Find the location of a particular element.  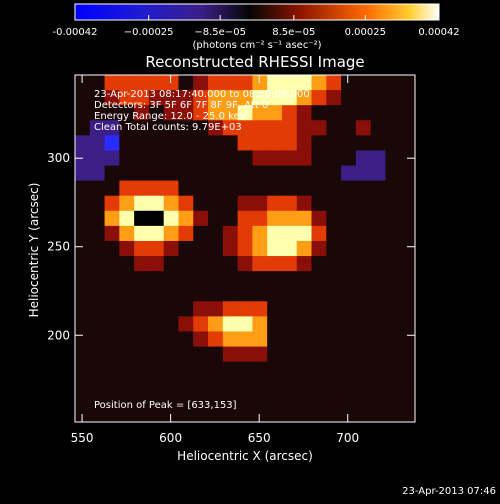

colorbar-tick-label: 0.00042 is located at coordinates (438, 32).